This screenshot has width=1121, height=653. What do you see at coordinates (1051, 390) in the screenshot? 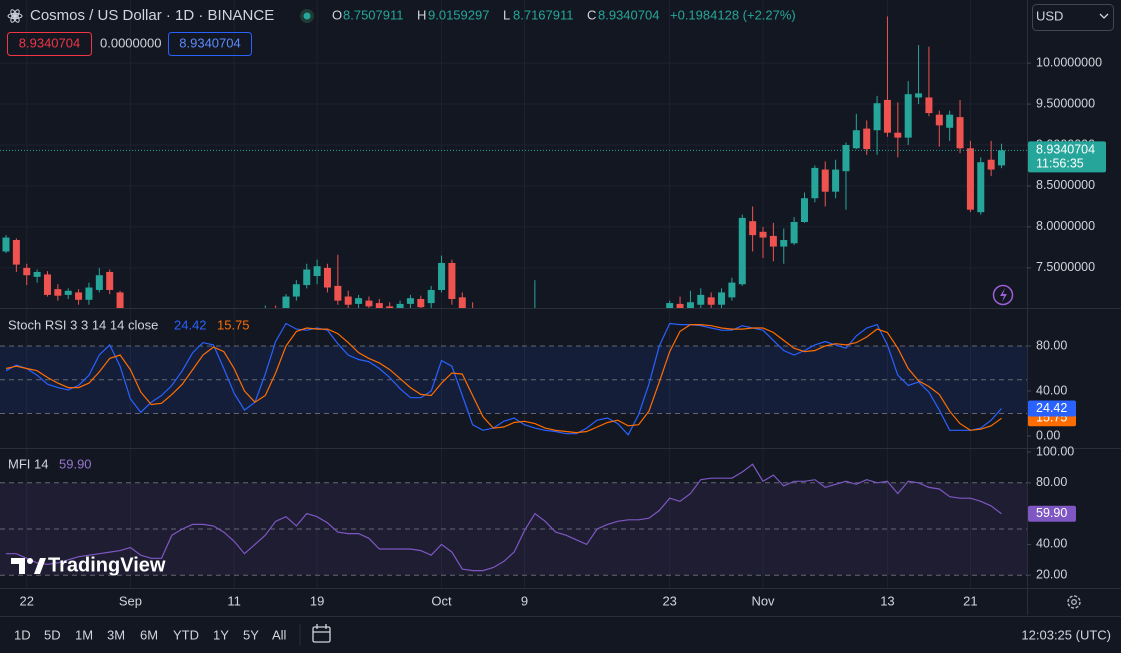
I see `y-tick-label: 40.00` at bounding box center [1051, 390].